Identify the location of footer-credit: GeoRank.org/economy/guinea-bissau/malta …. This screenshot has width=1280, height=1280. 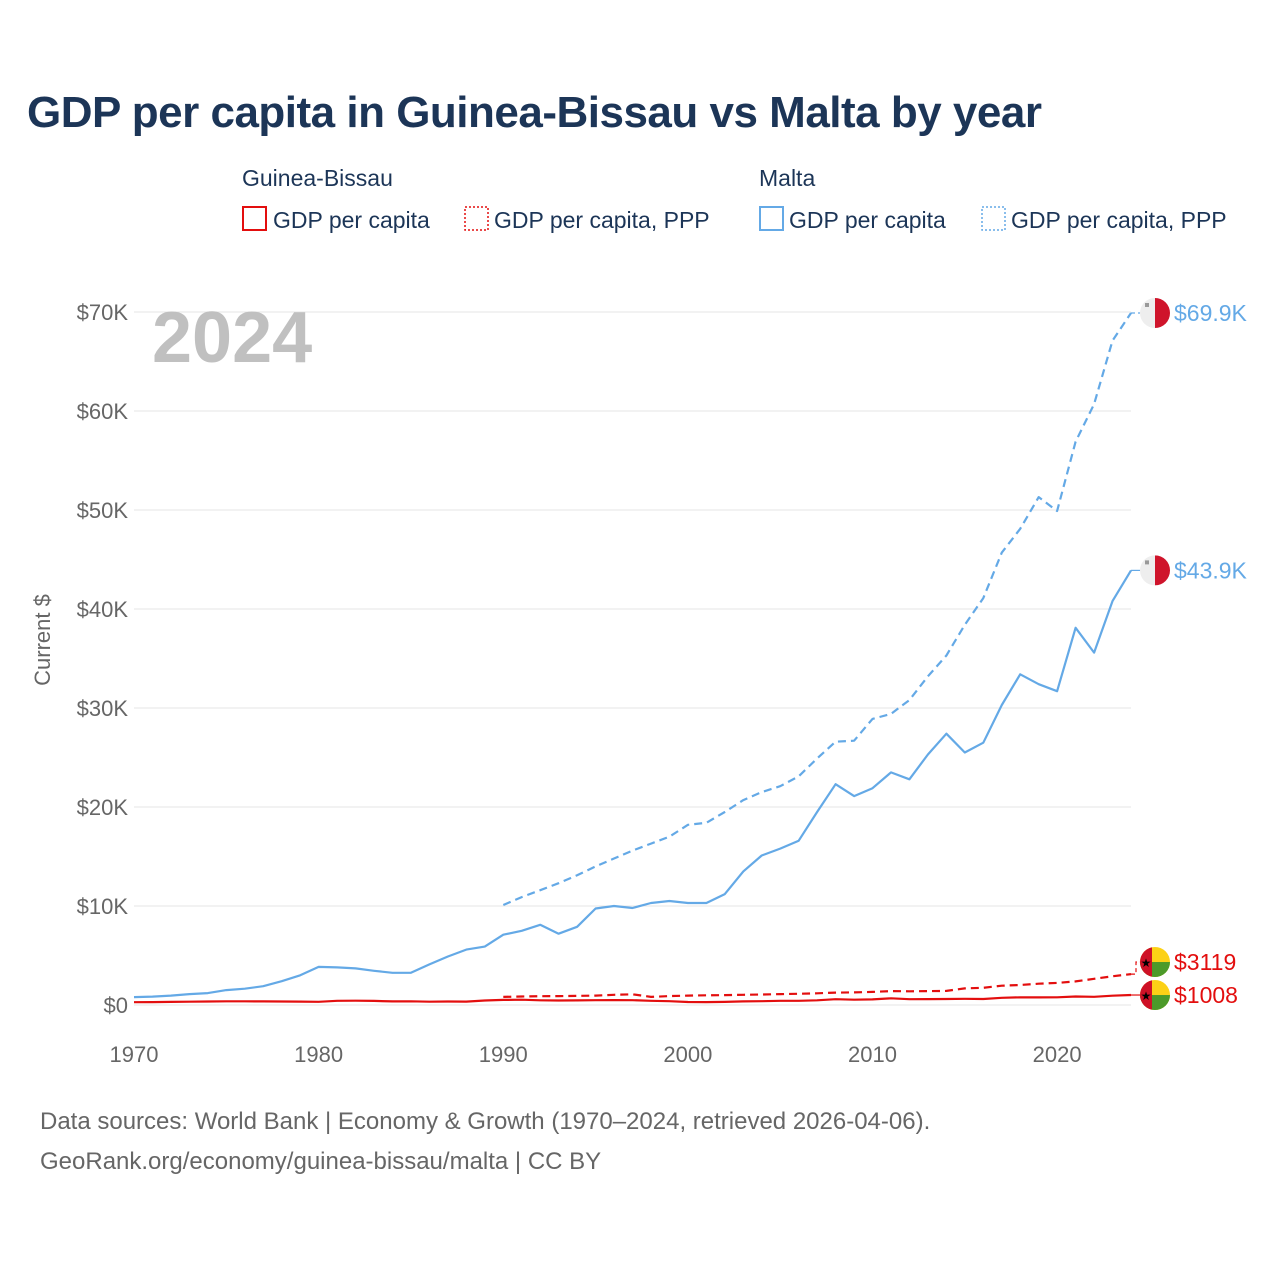
(321, 1161).